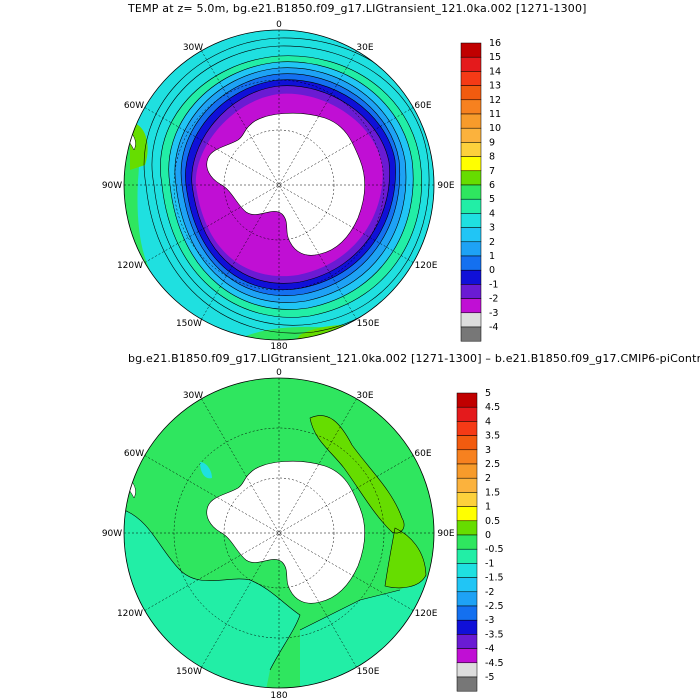  Describe the element at coordinates (492, 464) in the screenshot. I see `colorbar-tick-label: 2.5` at that location.